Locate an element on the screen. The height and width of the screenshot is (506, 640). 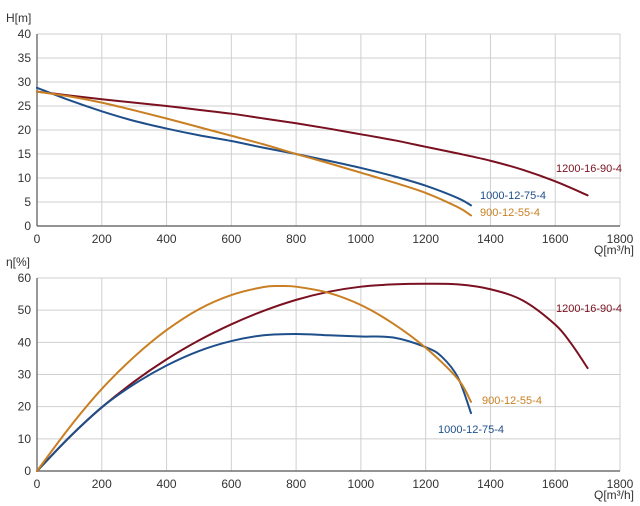
y-tick-label: 60 is located at coordinates (25, 278).